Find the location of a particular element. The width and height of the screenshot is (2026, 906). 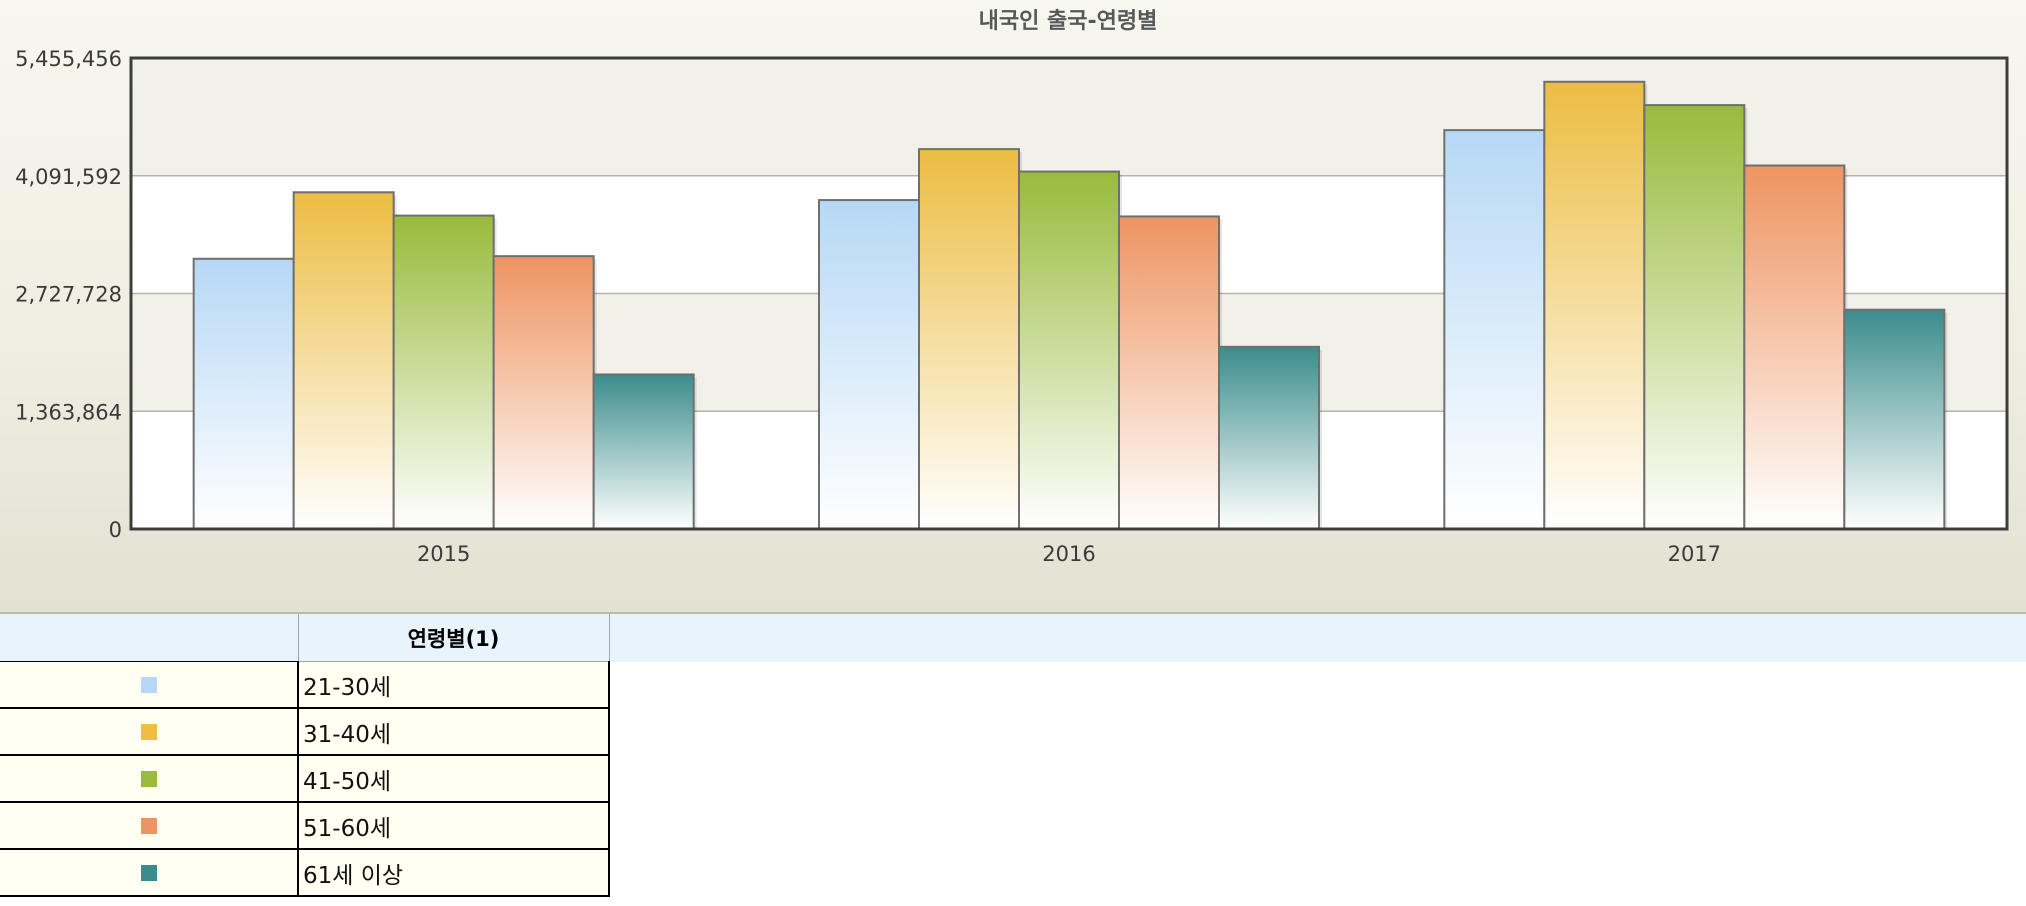

x-tick-label: 2017 is located at coordinates (1694, 554).